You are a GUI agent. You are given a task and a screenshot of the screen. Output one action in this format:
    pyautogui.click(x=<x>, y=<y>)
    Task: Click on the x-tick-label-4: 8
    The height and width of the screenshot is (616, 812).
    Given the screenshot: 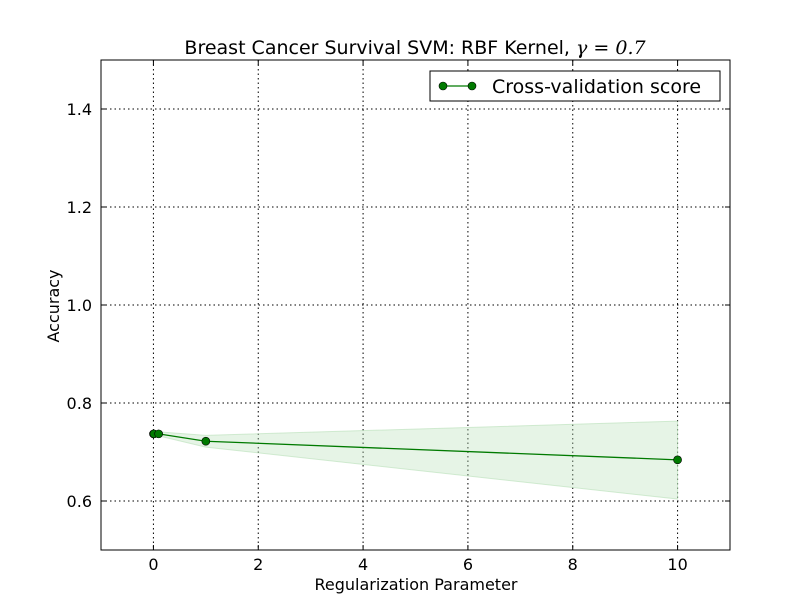 What is the action you would take?
    pyautogui.click(x=573, y=564)
    